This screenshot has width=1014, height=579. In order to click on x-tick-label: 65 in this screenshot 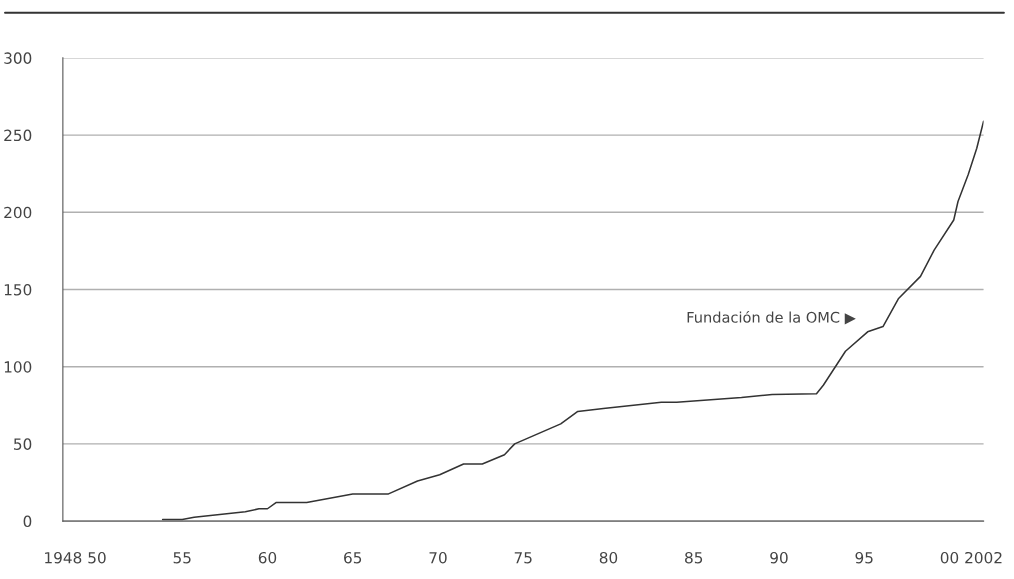, I will do `click(353, 557)`.